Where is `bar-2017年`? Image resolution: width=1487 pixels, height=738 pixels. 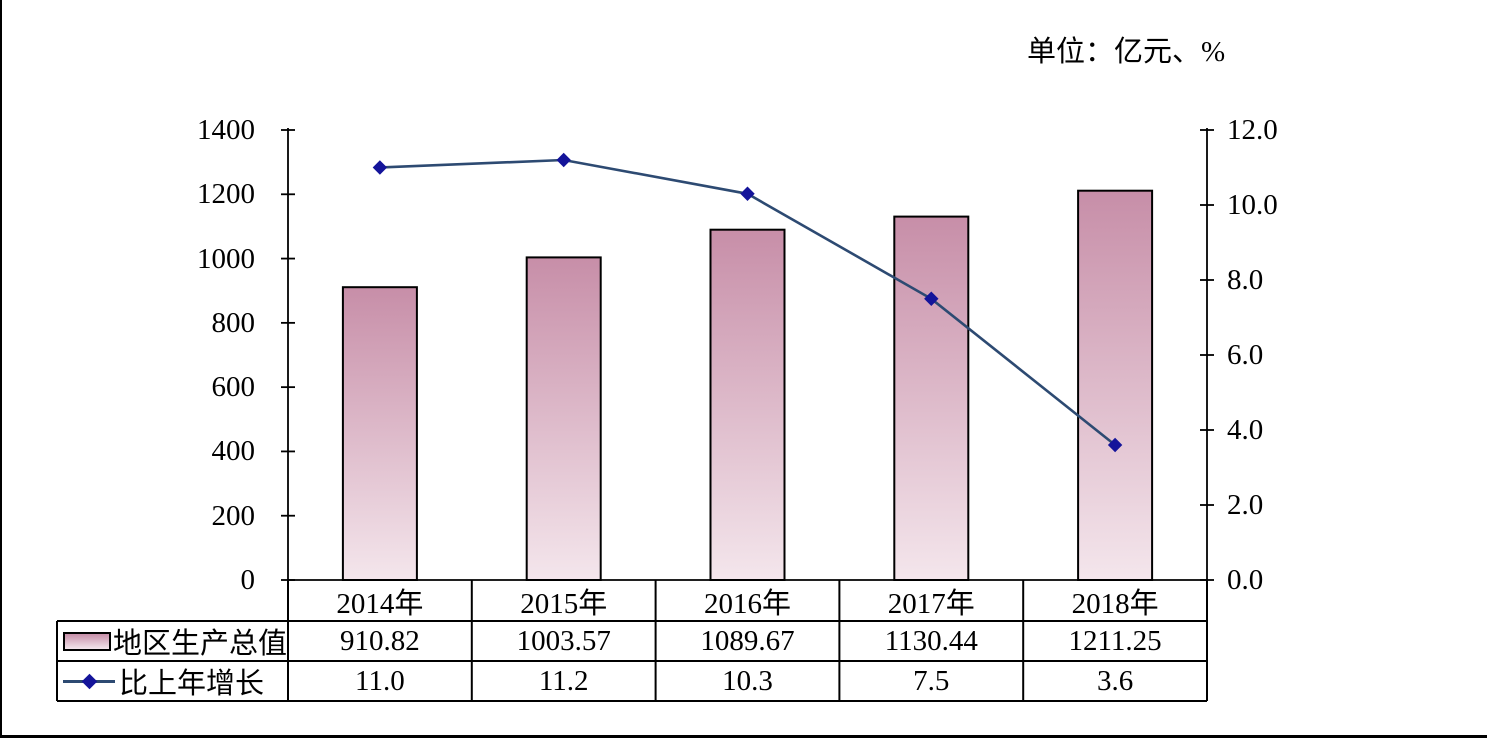 bar-2017年 is located at coordinates (931, 398).